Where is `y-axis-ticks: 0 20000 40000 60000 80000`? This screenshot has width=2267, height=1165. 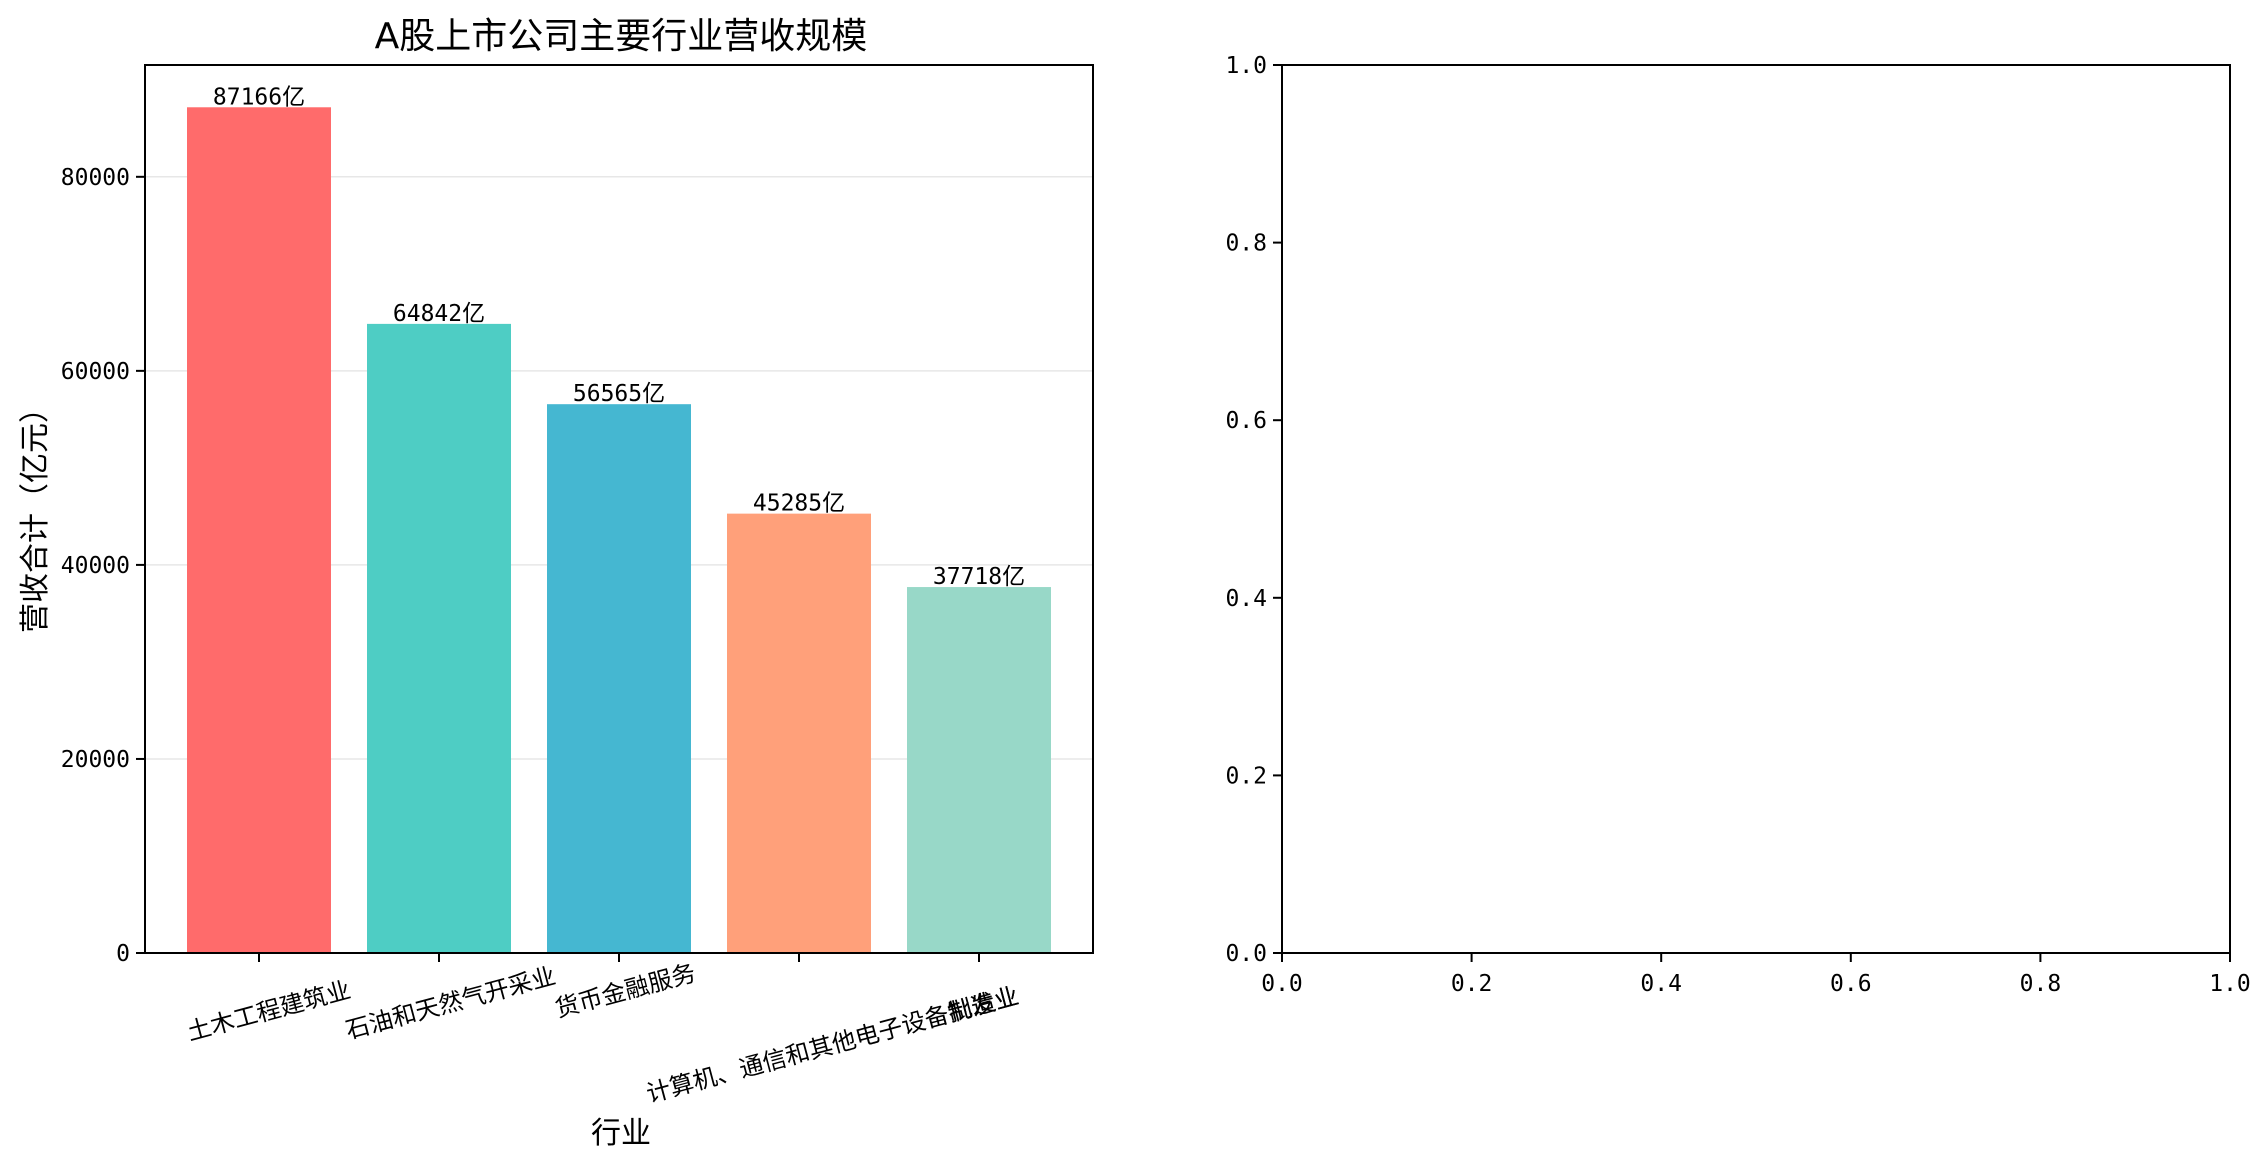 y-axis-ticks: 0 20000 40000 60000 80000 is located at coordinates (103, 566).